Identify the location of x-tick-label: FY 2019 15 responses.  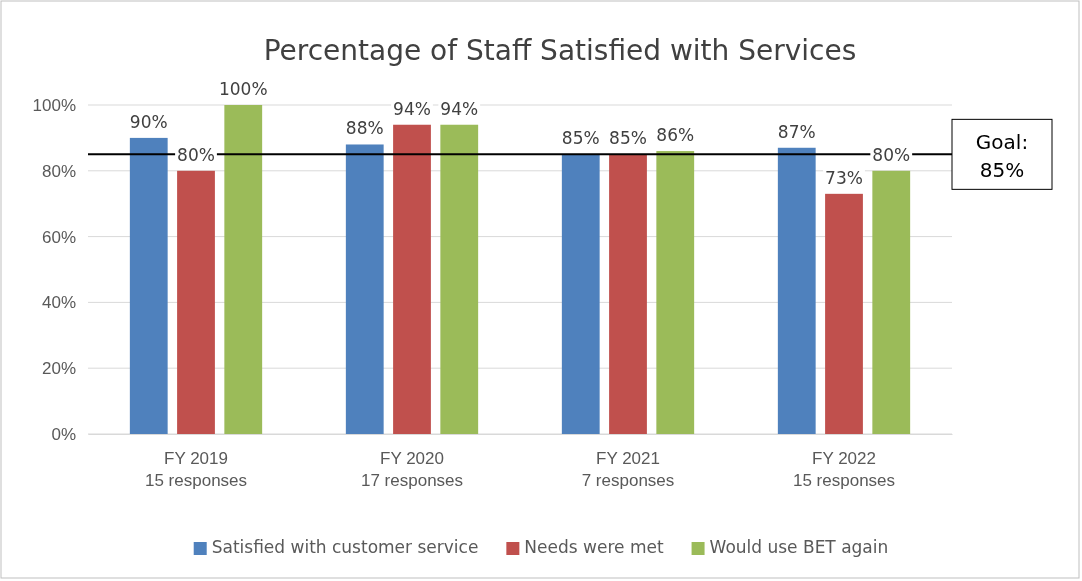
(196, 469).